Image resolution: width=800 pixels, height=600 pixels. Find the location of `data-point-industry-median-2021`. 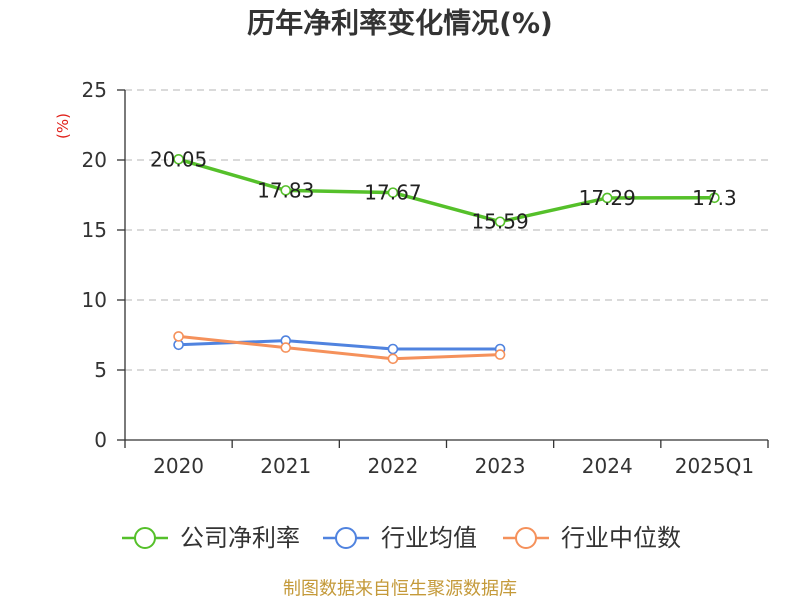

data-point-industry-median-2021 is located at coordinates (286, 347).